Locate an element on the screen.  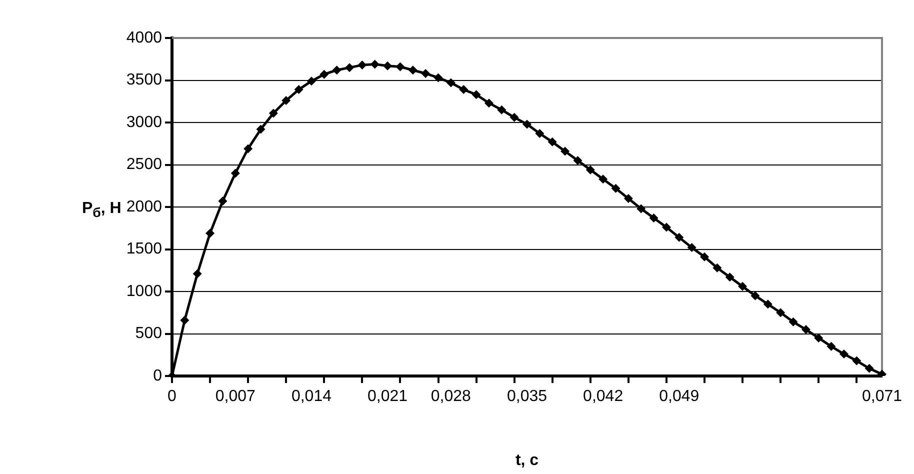
y-tick-label: 3000 is located at coordinates (144, 122).